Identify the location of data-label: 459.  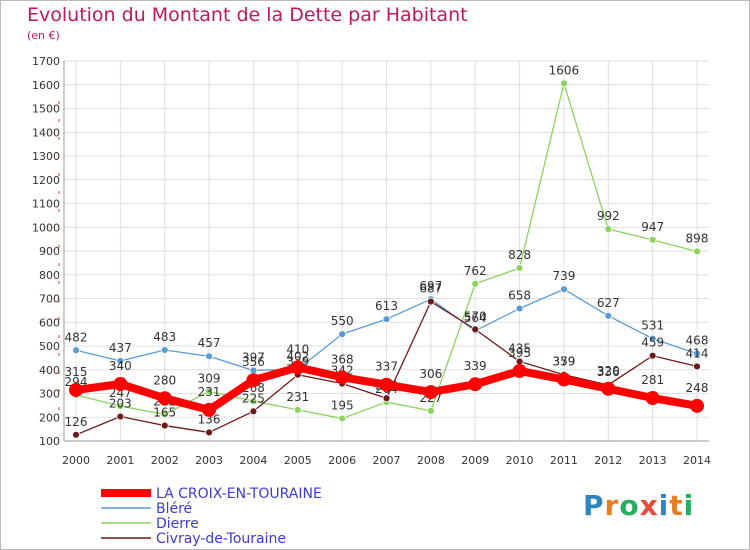
(652, 343).